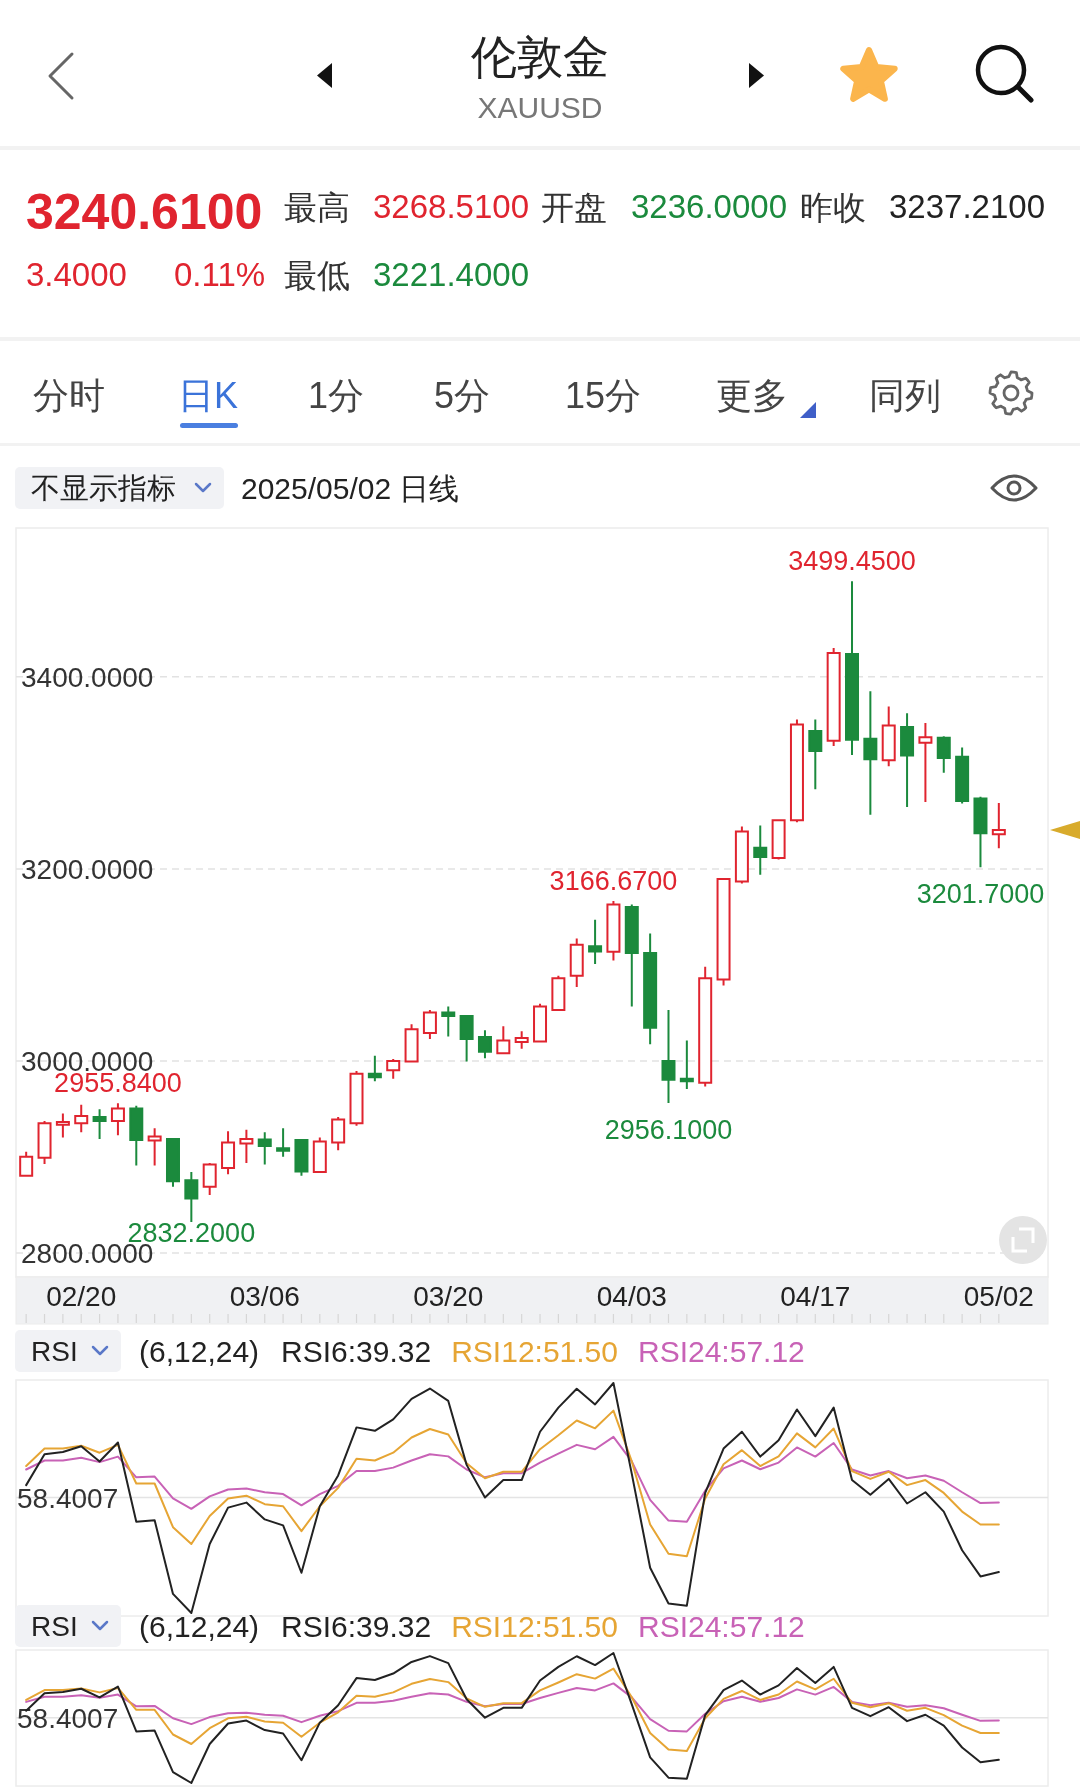 The image size is (1080, 1791). I want to click on x-tick-label: 05/02, so click(998, 1296).